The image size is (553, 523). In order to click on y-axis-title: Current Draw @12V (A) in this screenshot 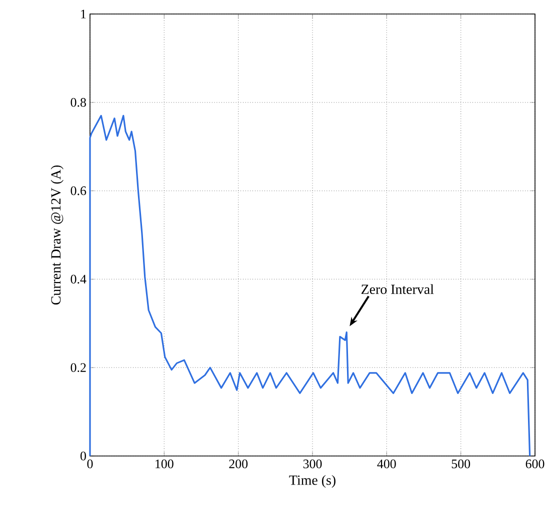, I will do `click(57, 235)`.